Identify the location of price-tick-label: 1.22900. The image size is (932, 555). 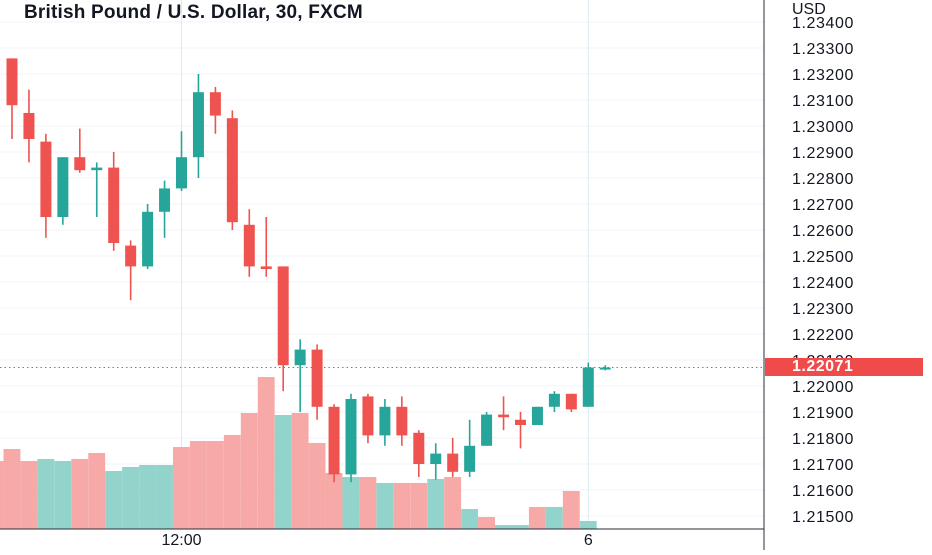
(823, 153).